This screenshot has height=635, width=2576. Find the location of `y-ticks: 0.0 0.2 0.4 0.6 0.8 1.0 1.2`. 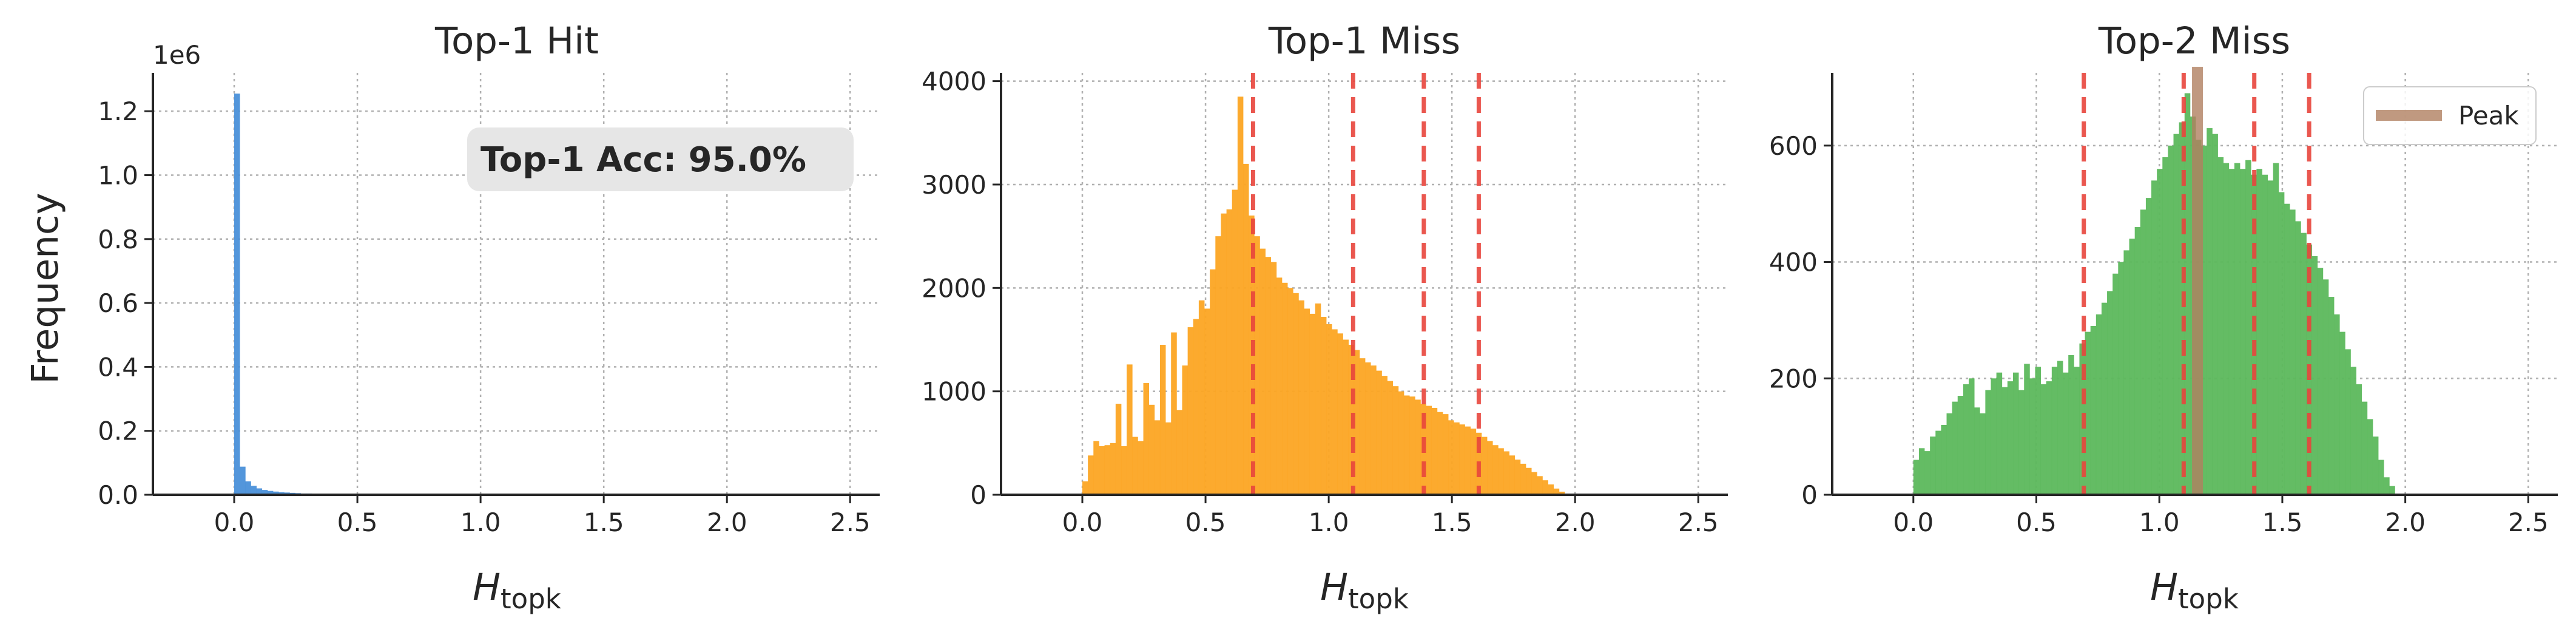

y-ticks: 0.0 0.2 0.4 0.6 0.8 1.0 1.2 is located at coordinates (125, 303).